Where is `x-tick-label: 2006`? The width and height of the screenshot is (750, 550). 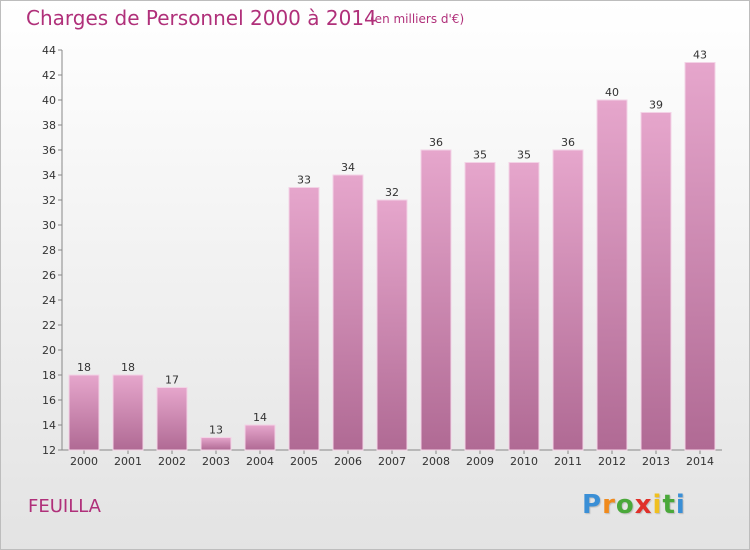 x-tick-label: 2006 is located at coordinates (348, 461).